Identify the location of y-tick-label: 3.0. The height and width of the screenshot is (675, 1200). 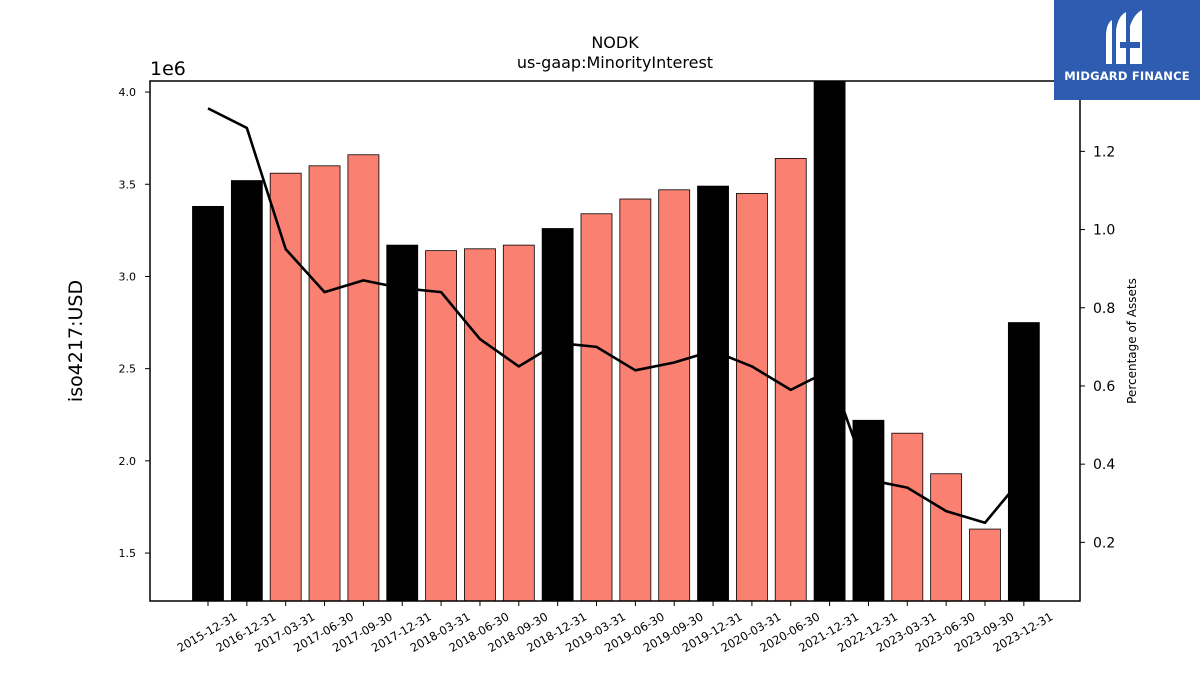
(128, 276).